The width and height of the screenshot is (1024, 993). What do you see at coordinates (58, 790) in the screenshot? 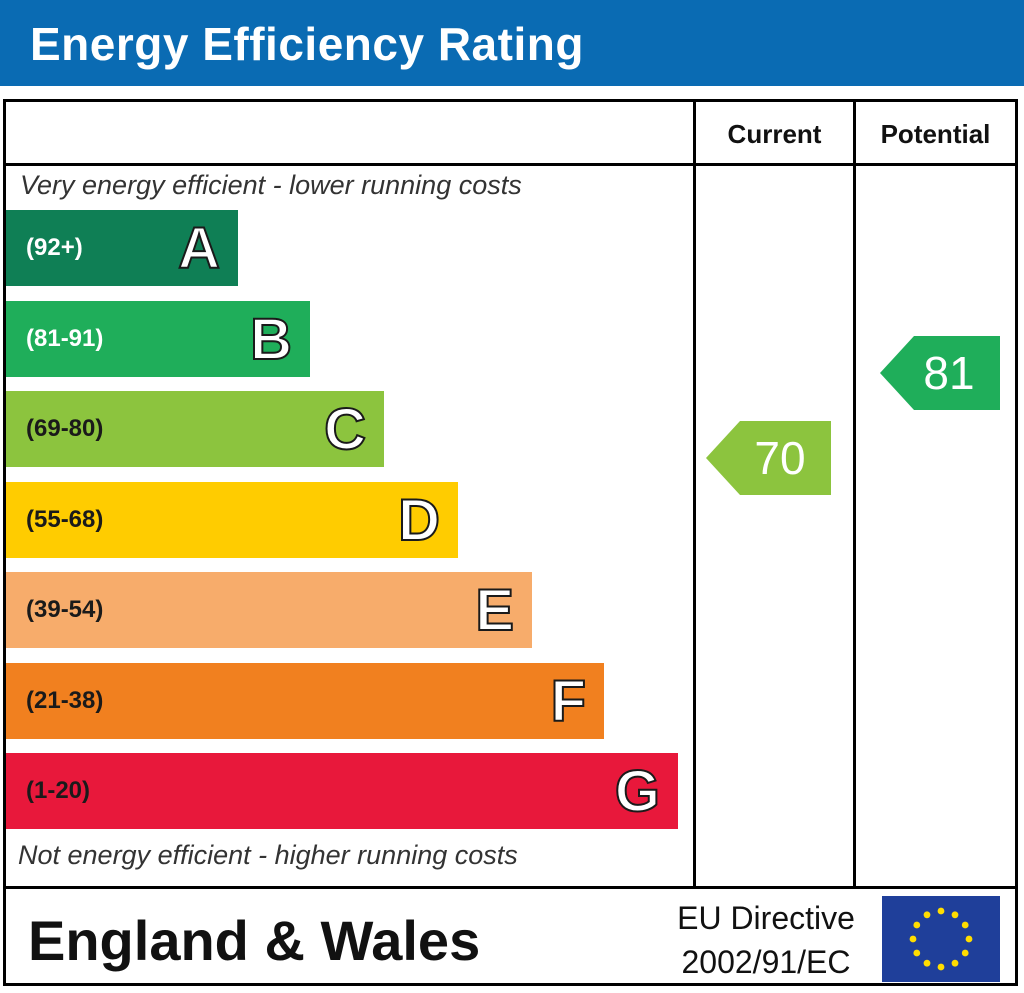
I see `band-range-label: (1-20)` at bounding box center [58, 790].